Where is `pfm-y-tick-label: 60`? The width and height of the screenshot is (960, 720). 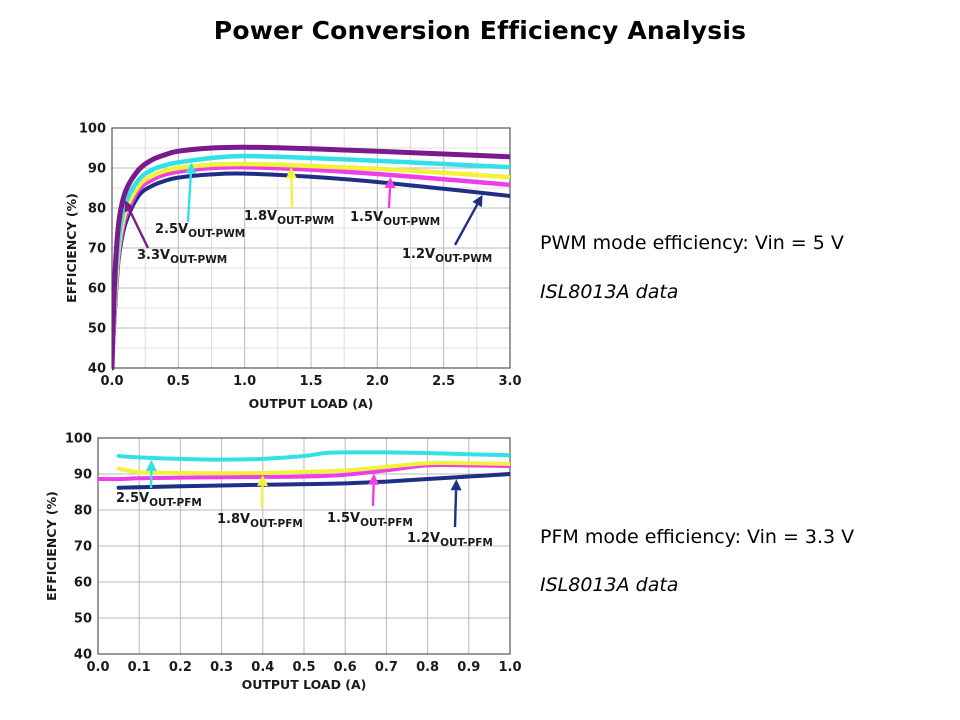 pfm-y-tick-label: 60 is located at coordinates (83, 583).